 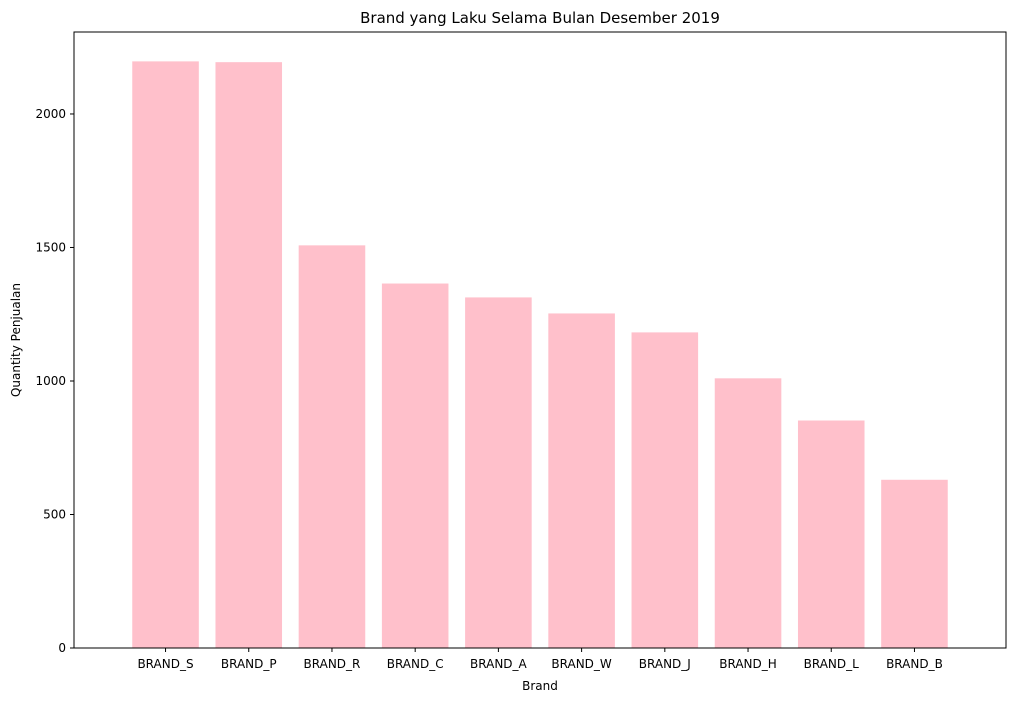 I want to click on bar-brand-l, so click(x=831, y=534).